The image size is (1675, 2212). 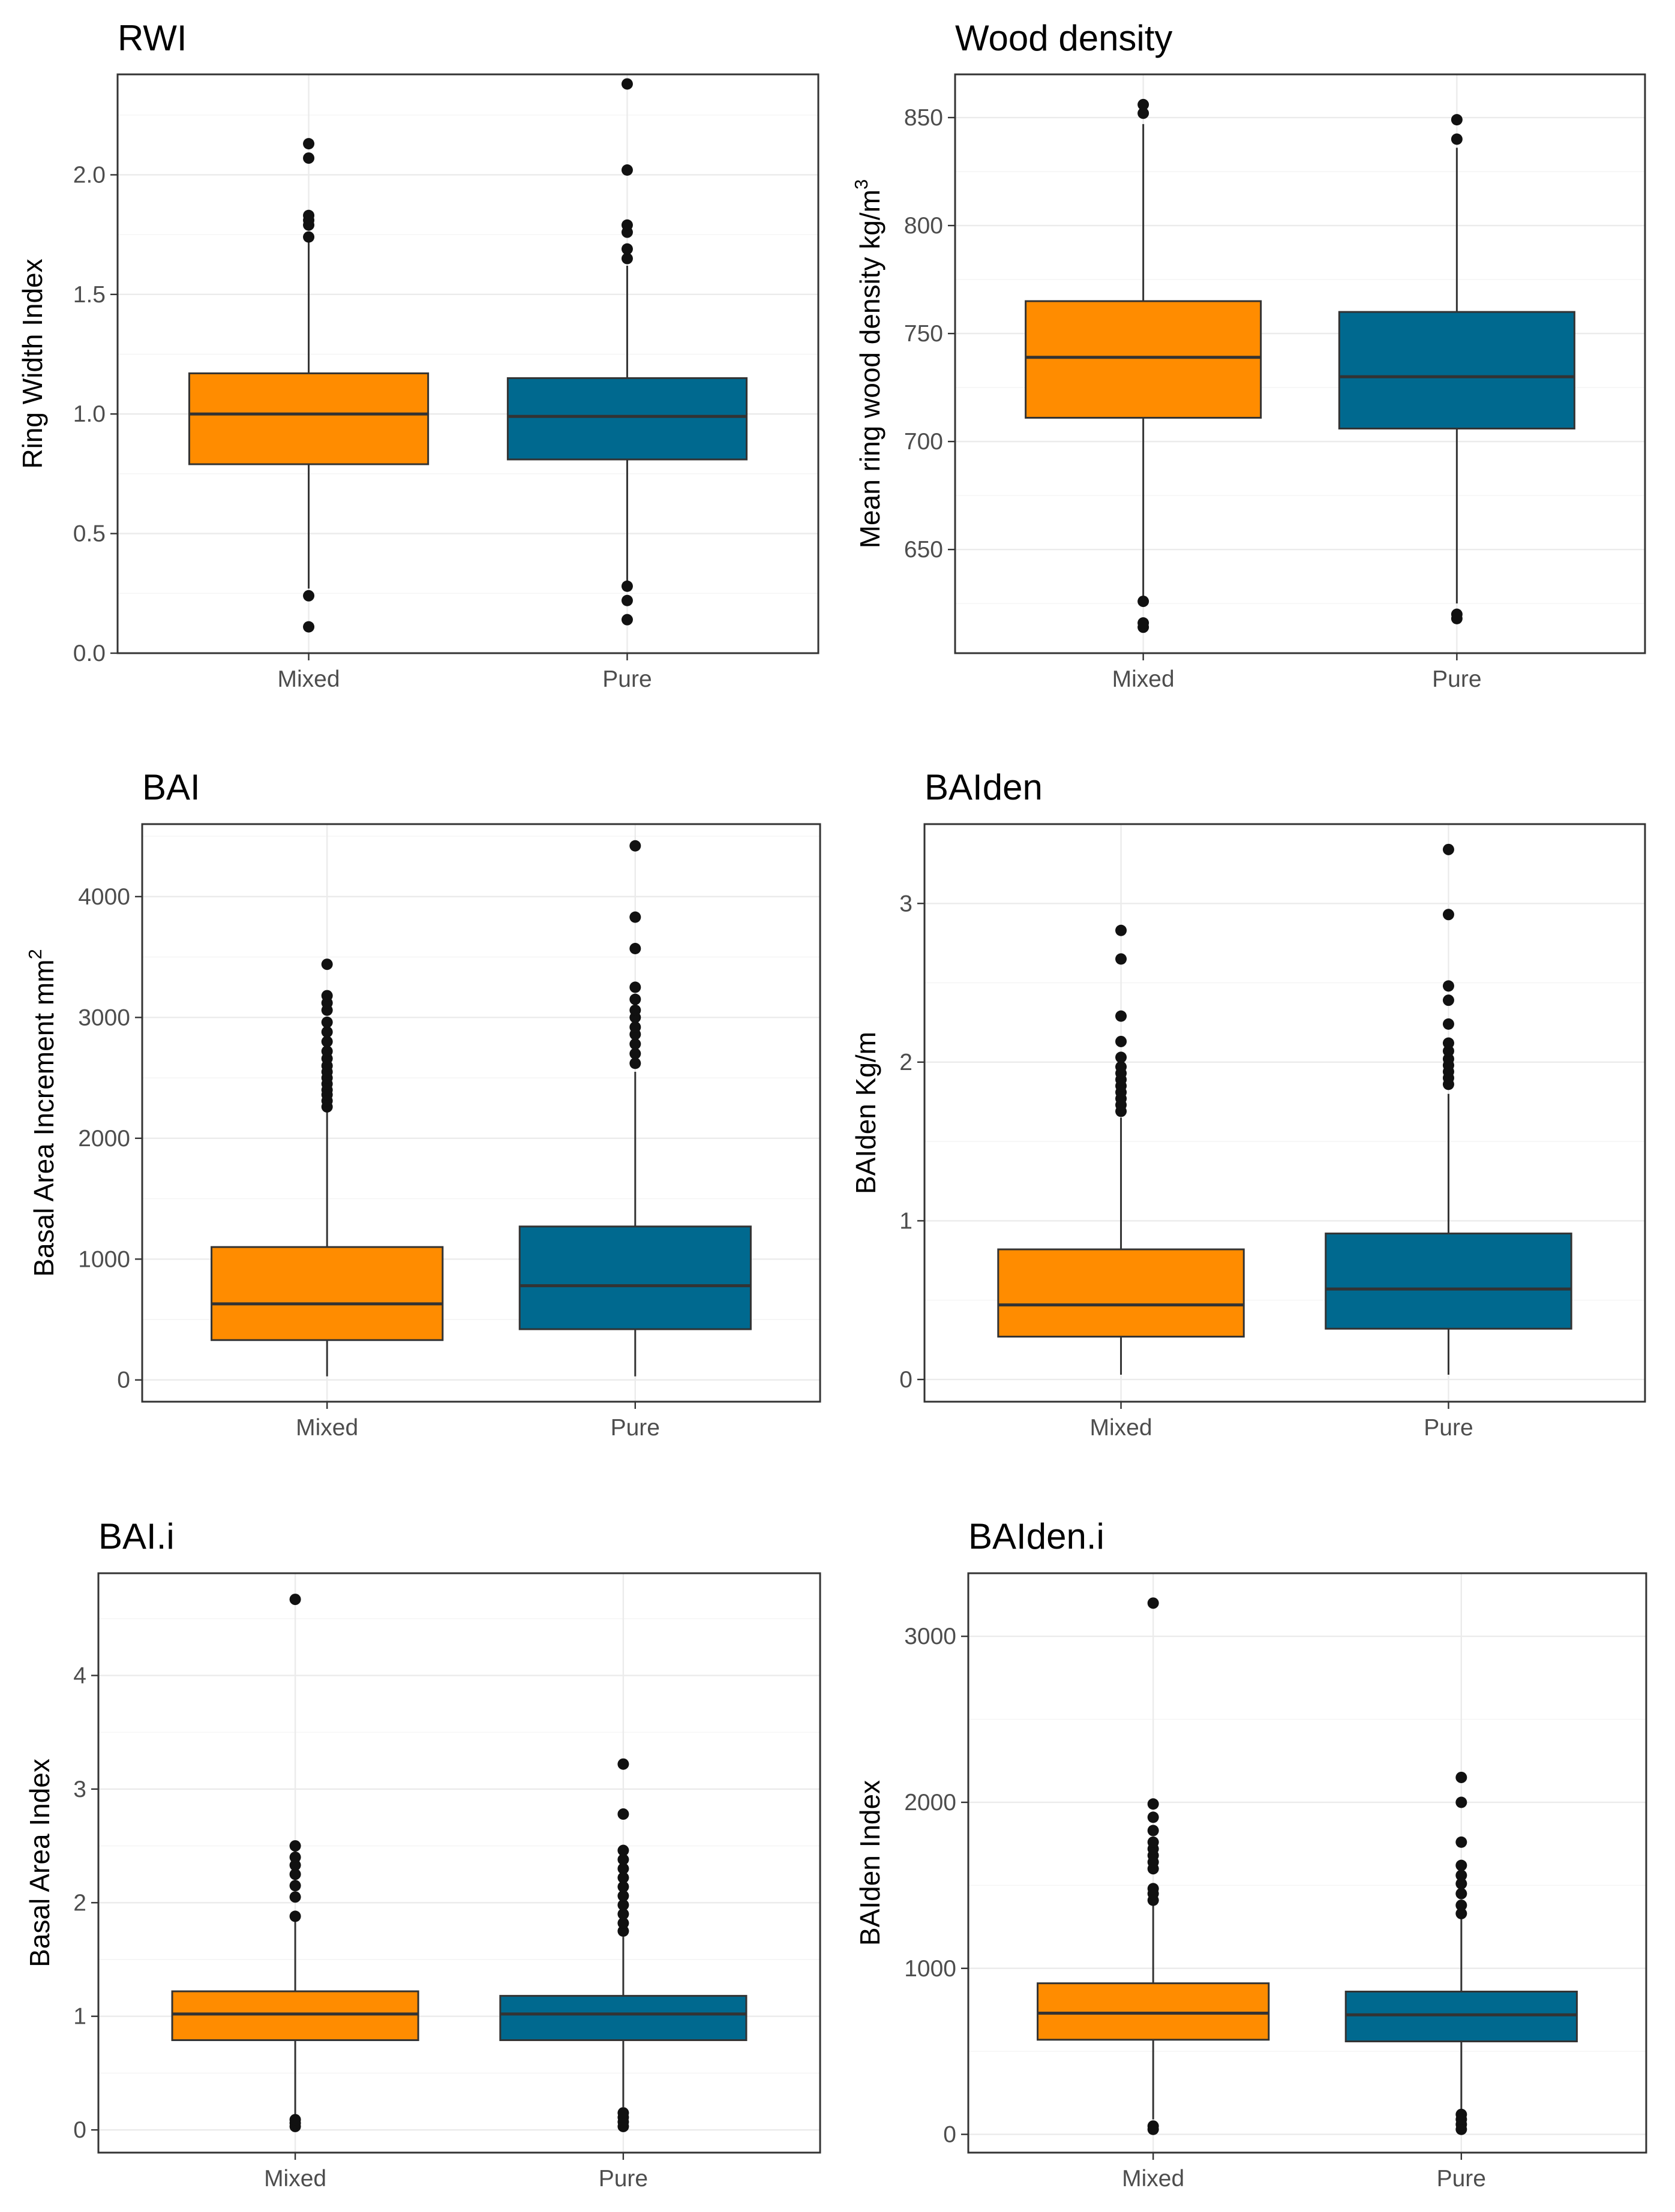 What do you see at coordinates (983, 787) in the screenshot?
I see `panel-title: BAIden` at bounding box center [983, 787].